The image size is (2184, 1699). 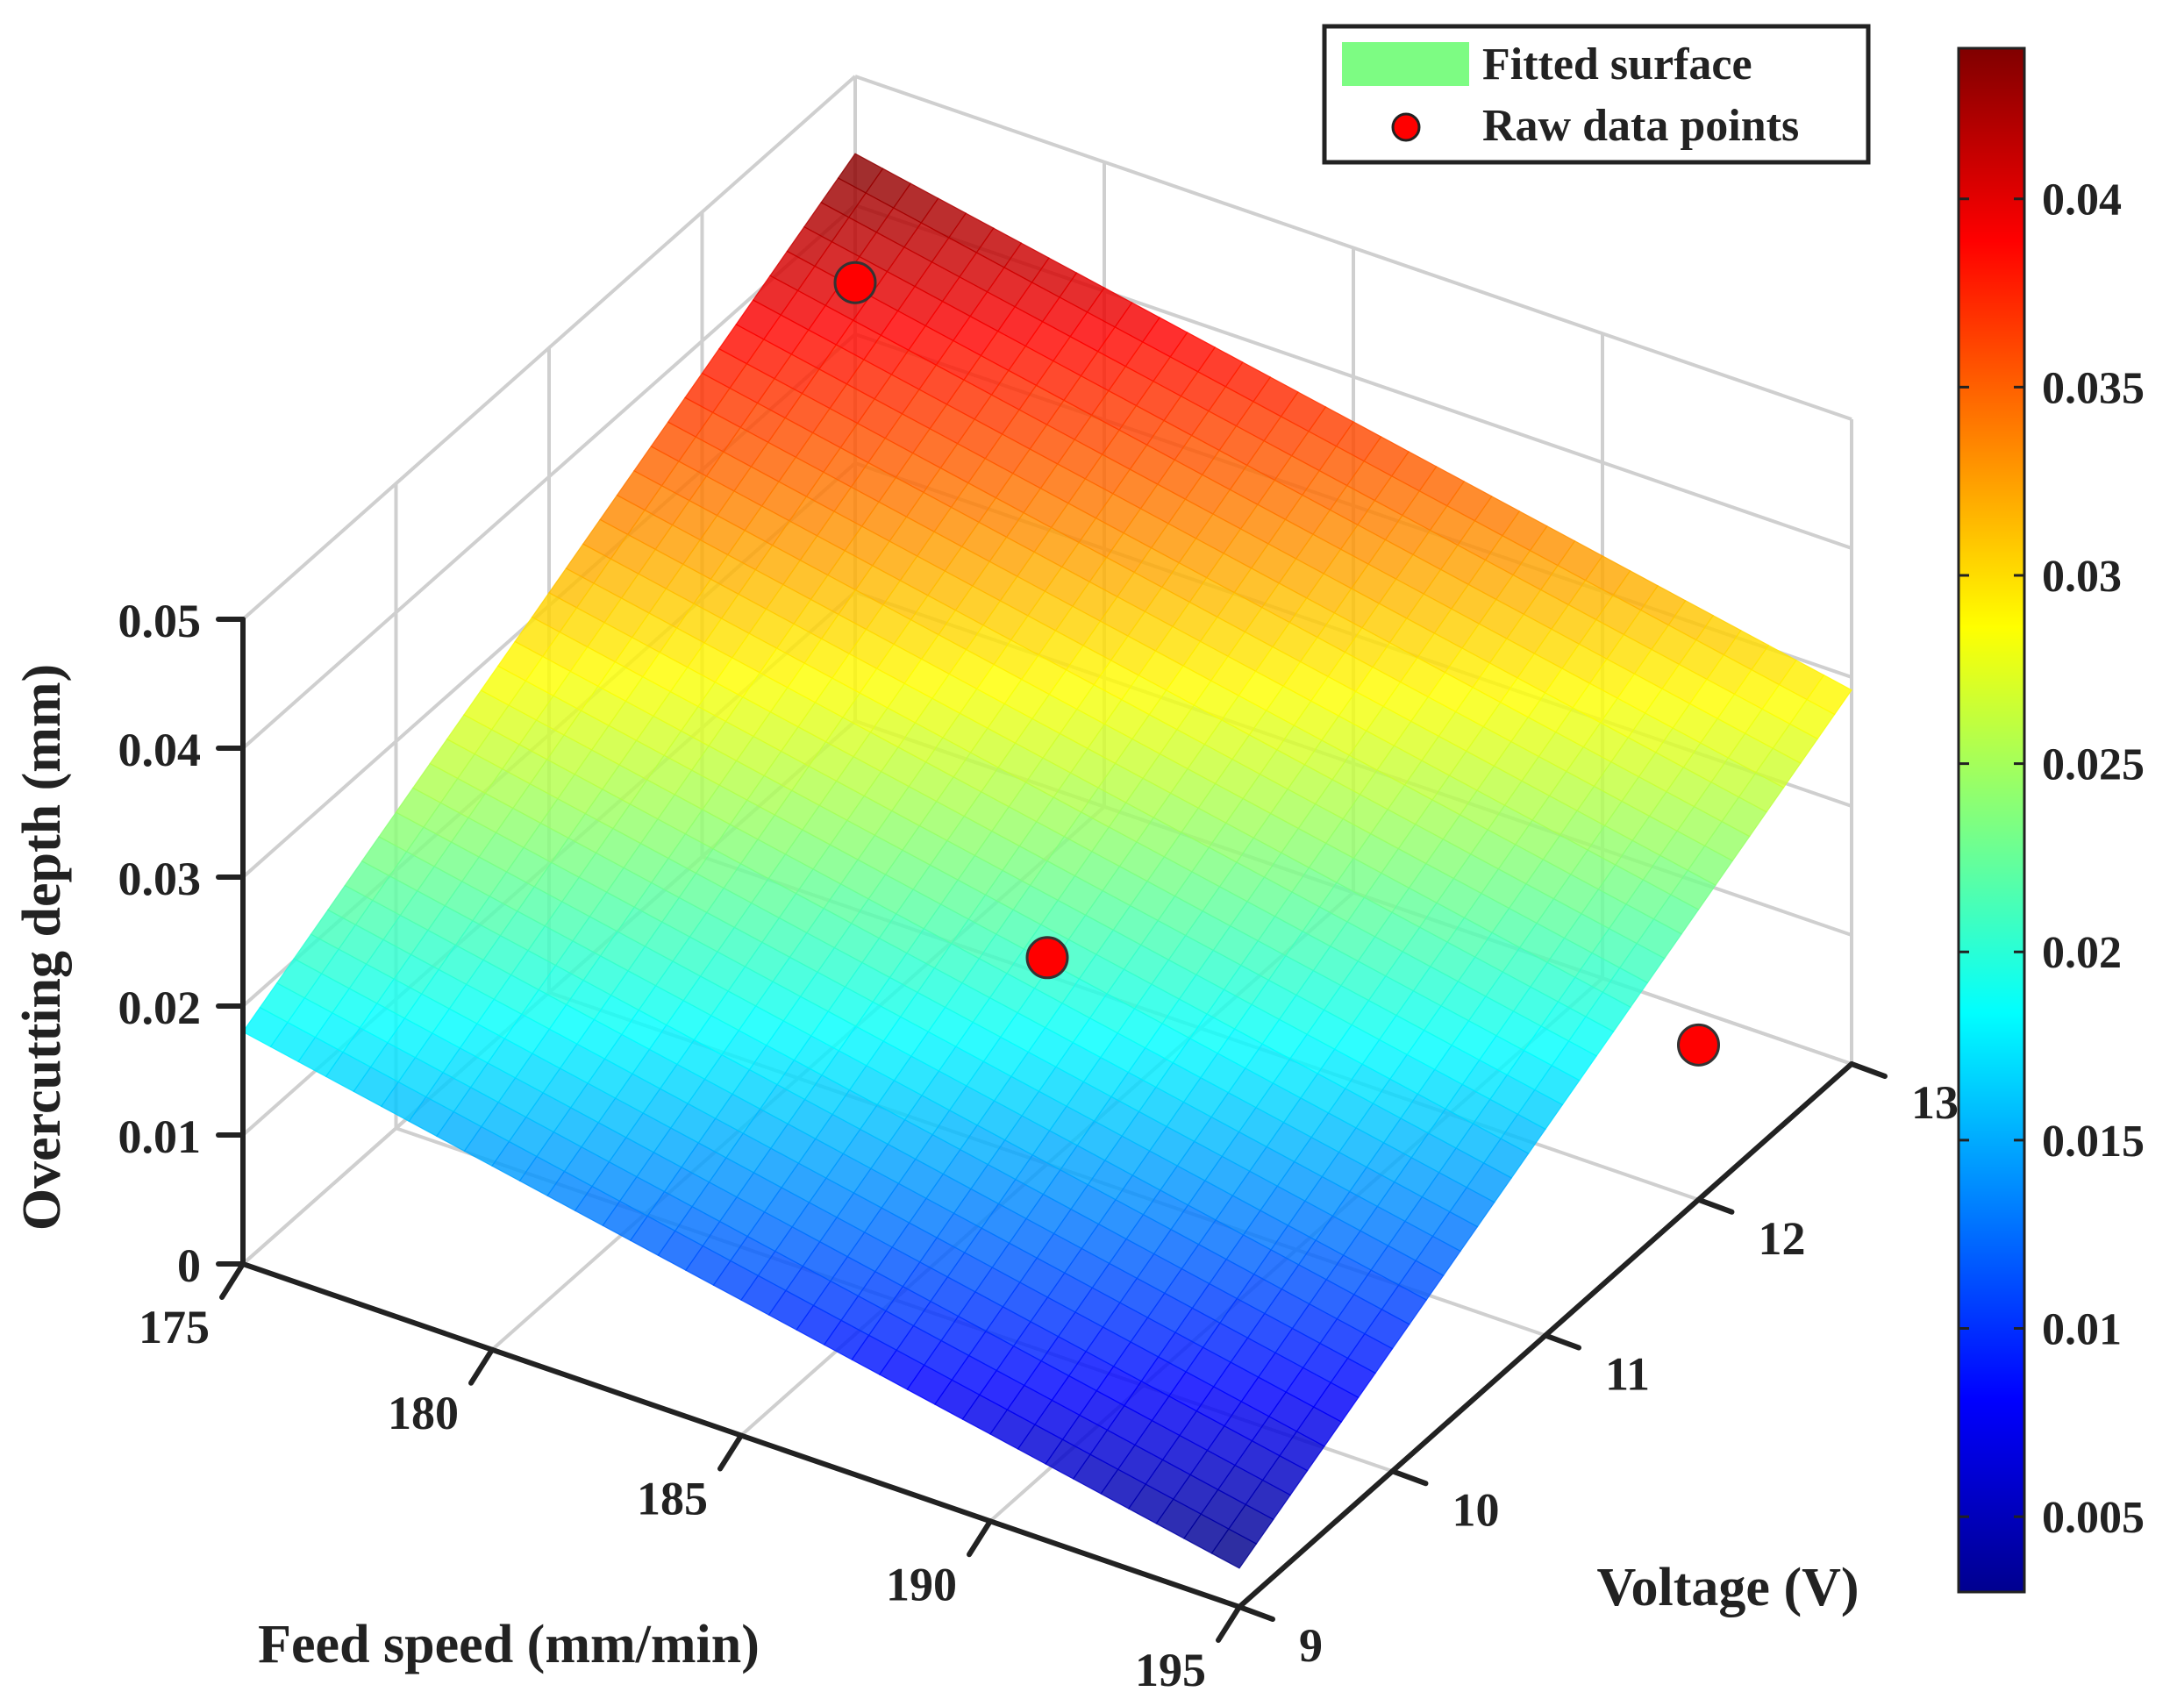 I want to click on y-tick-label: 11, so click(x=1627, y=1374).